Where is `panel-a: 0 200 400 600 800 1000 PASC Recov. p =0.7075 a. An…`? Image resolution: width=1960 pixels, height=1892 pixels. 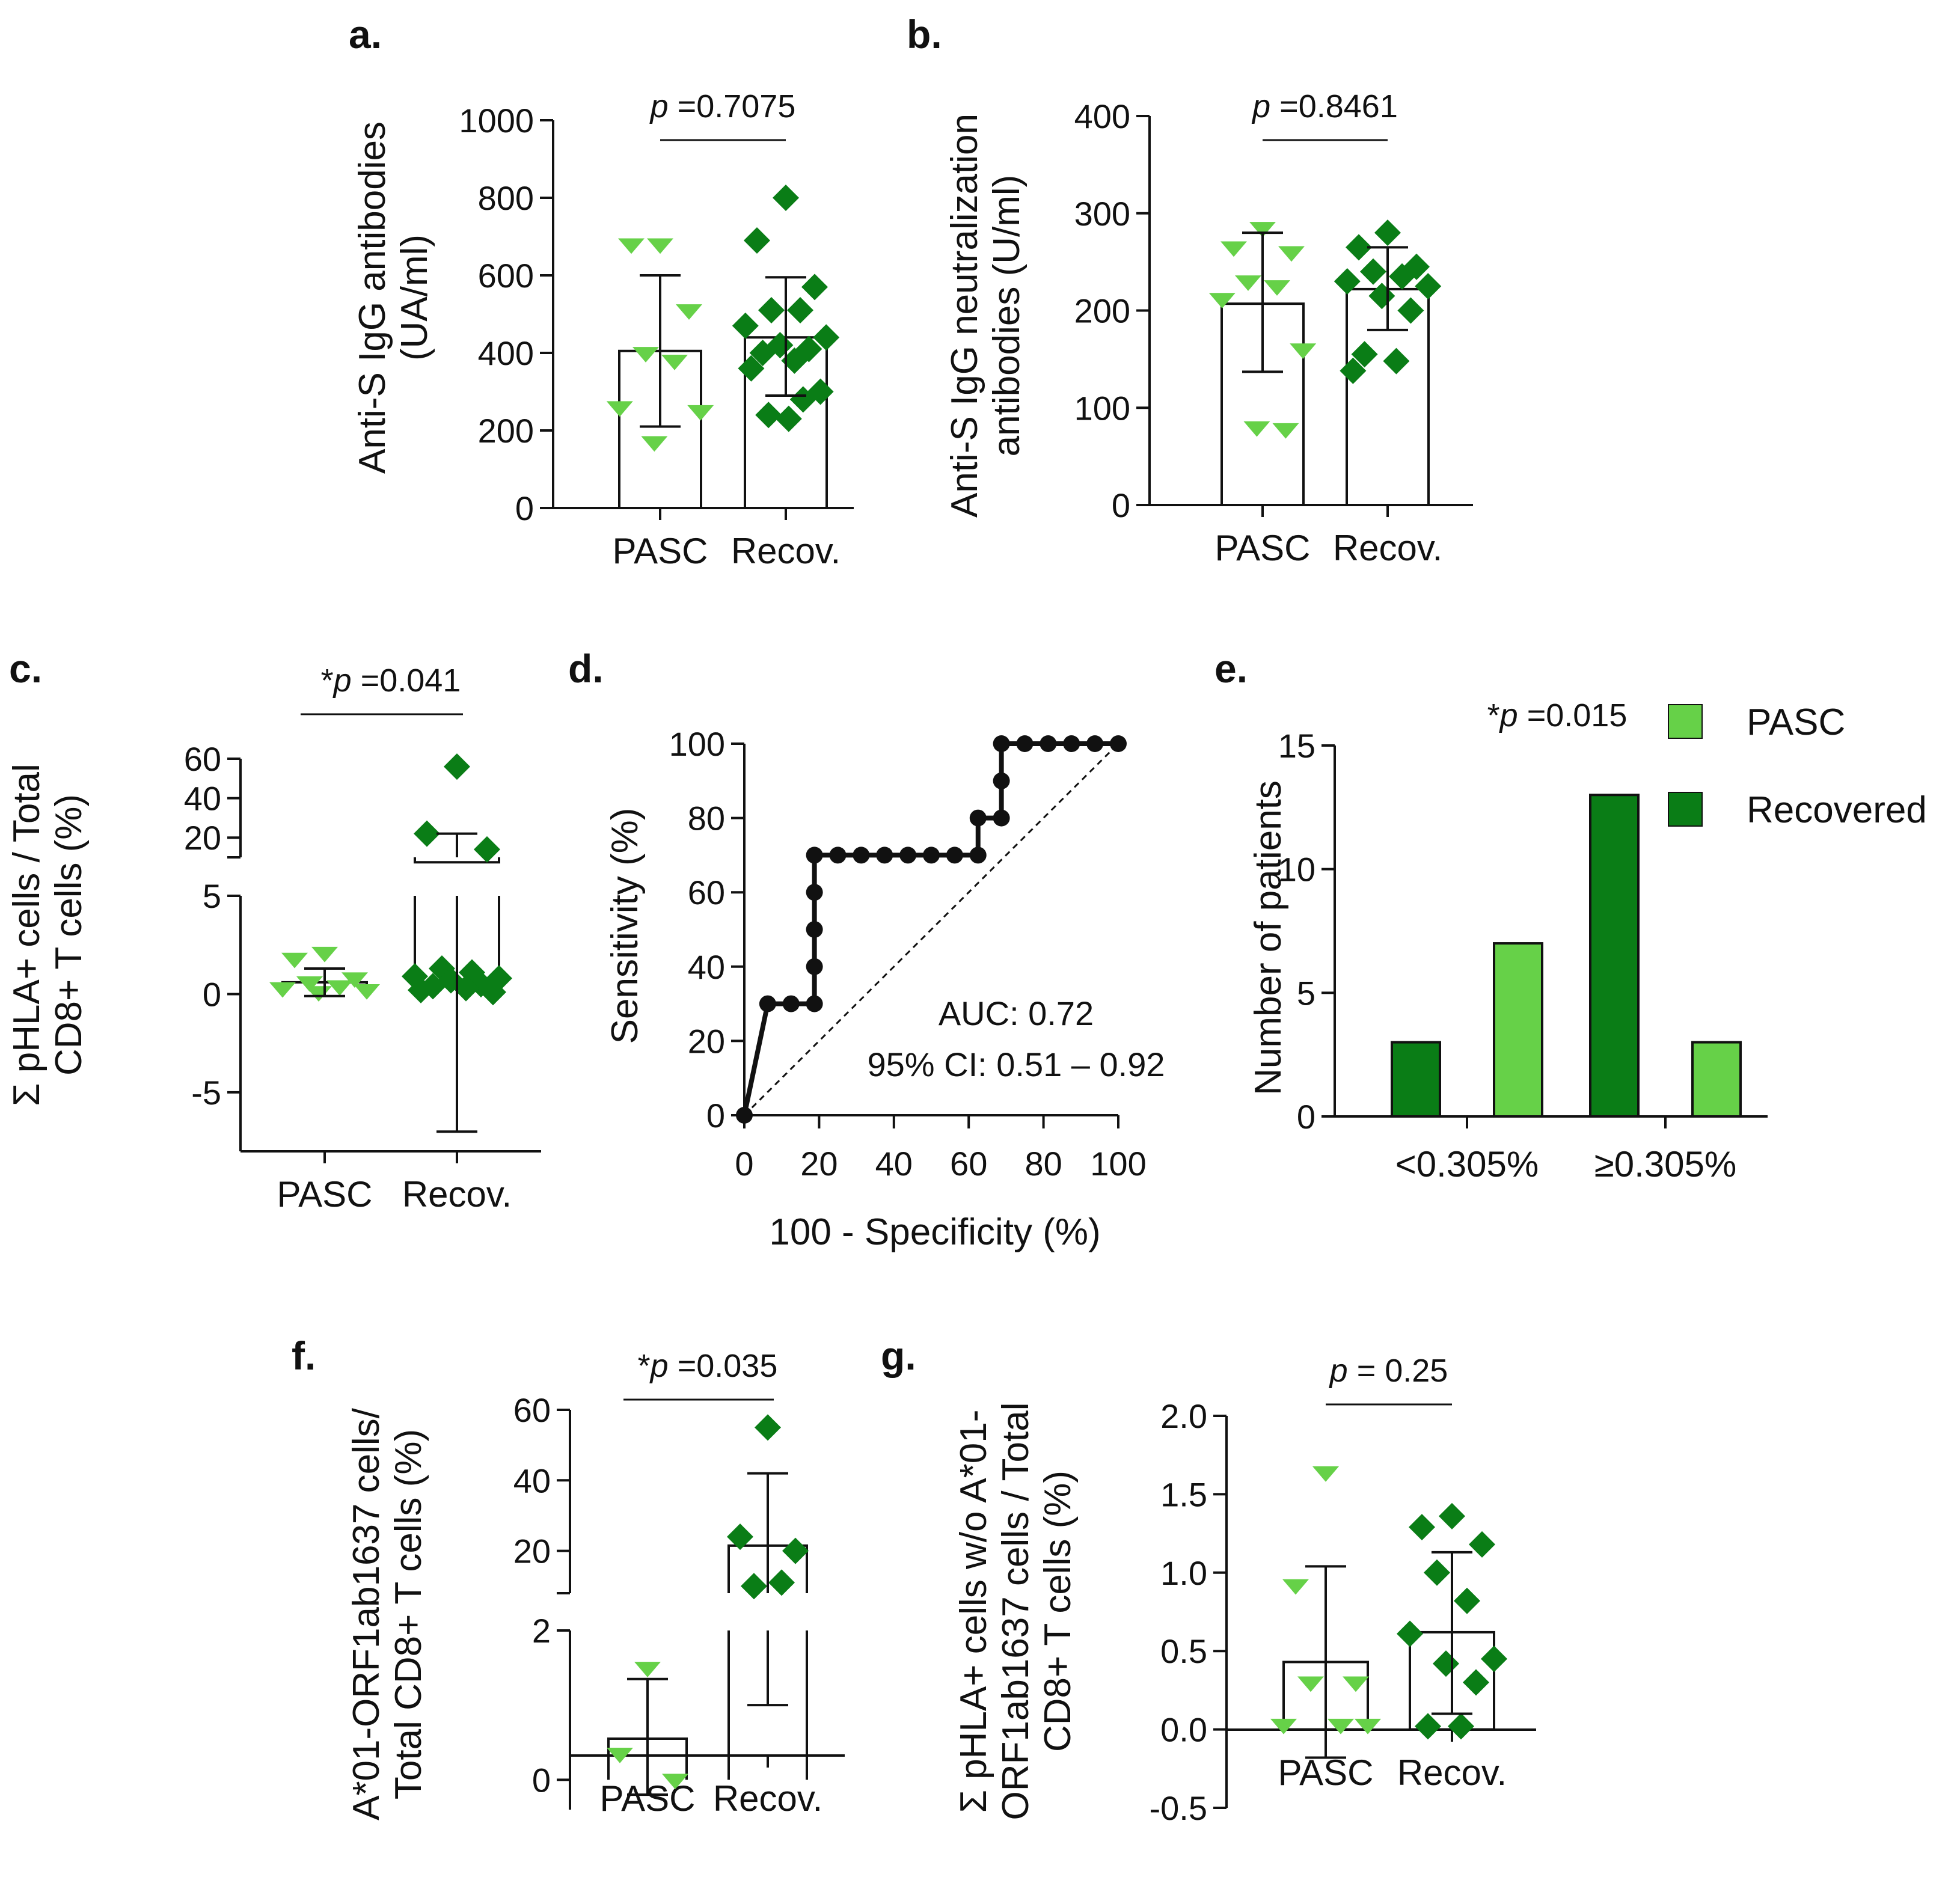
panel-a: 0 200 400 600 800 1000 PASC Recov. p =0.7075 a. An… is located at coordinates (601, 291).